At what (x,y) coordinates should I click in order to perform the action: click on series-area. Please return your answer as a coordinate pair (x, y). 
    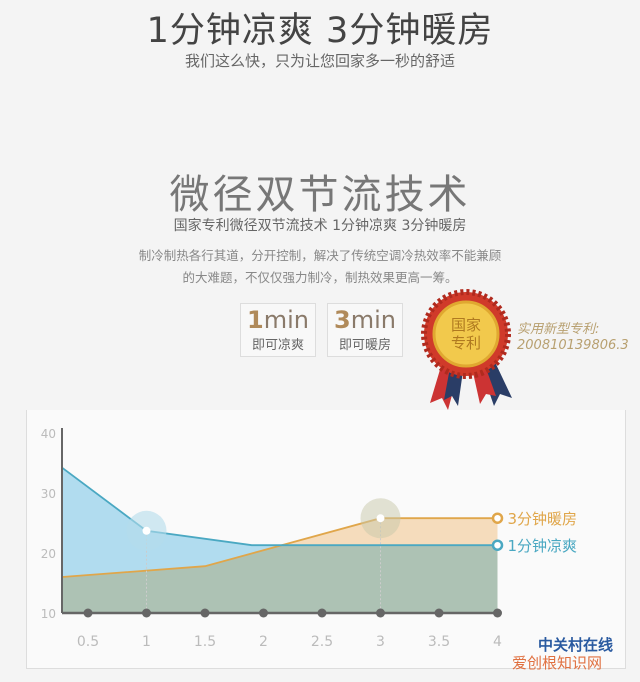
    Looking at the image, I should click on (280, 565).